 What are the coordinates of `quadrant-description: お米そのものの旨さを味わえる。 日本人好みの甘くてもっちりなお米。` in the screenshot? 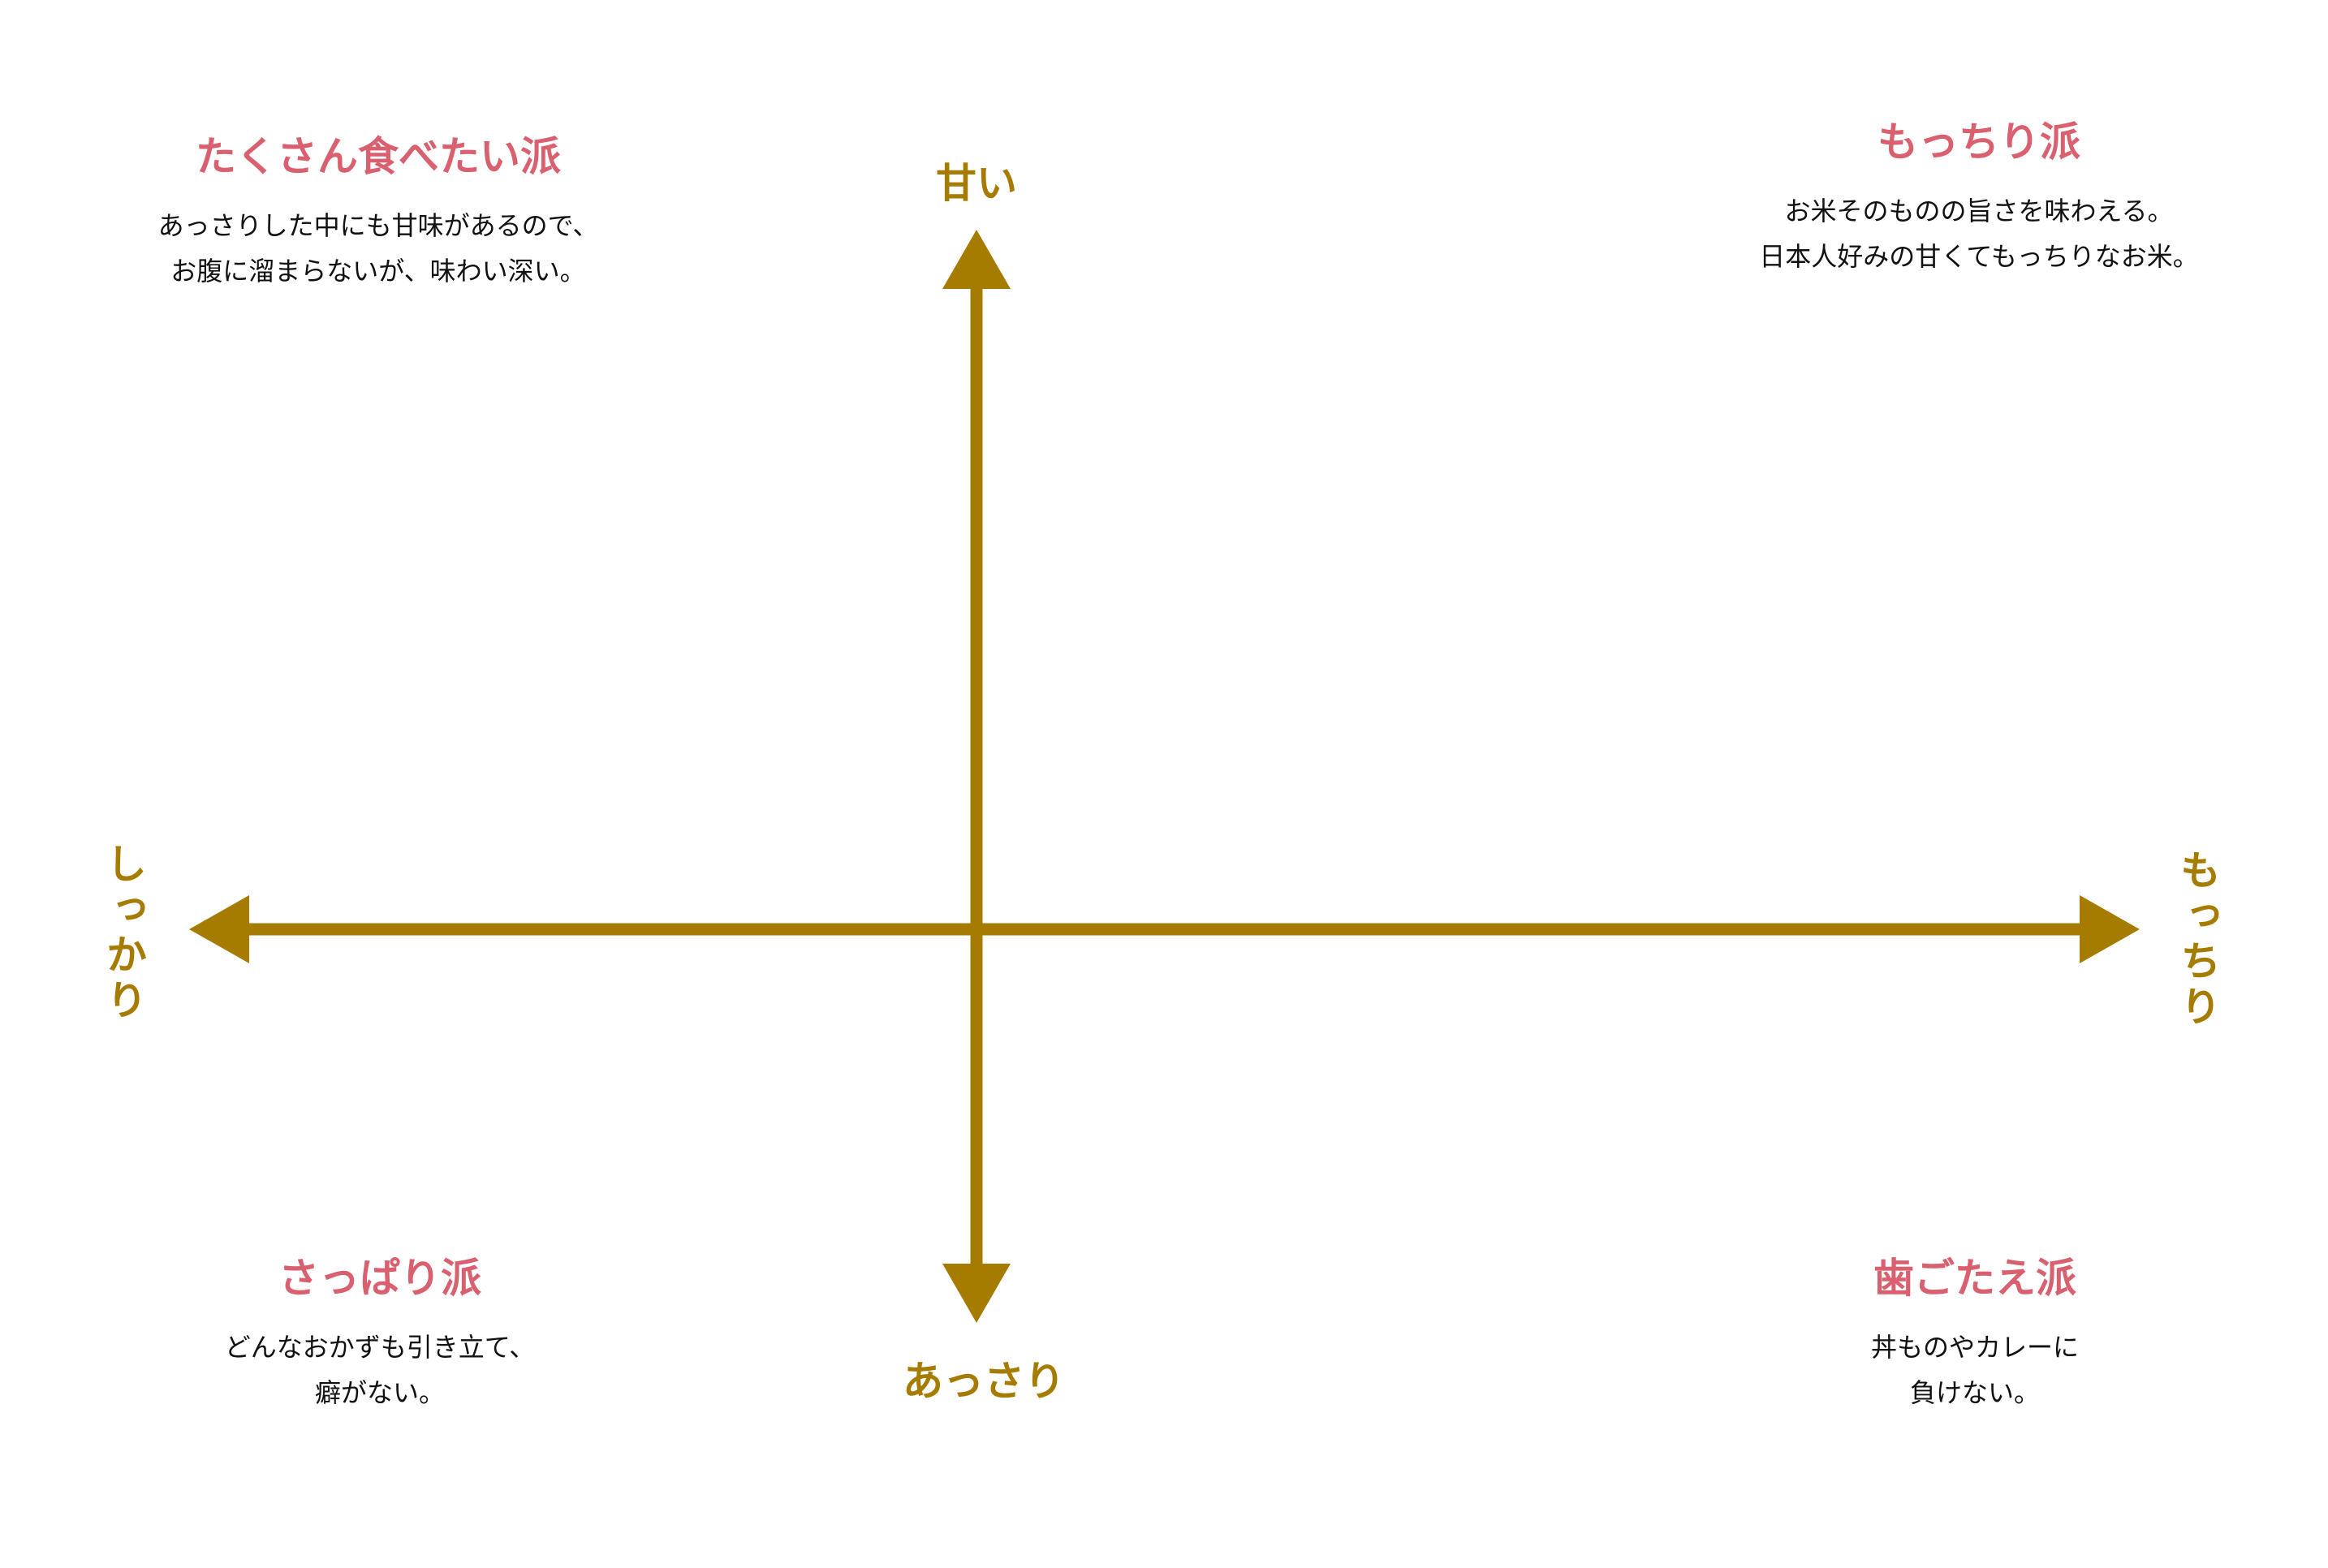 It's located at (1978, 234).